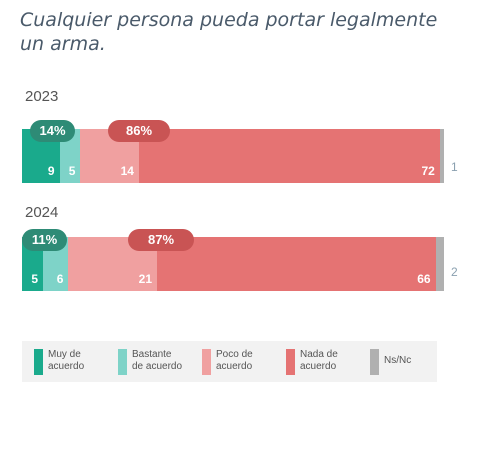  I want to click on legend-label: Poco de acuerdo, so click(234, 360).